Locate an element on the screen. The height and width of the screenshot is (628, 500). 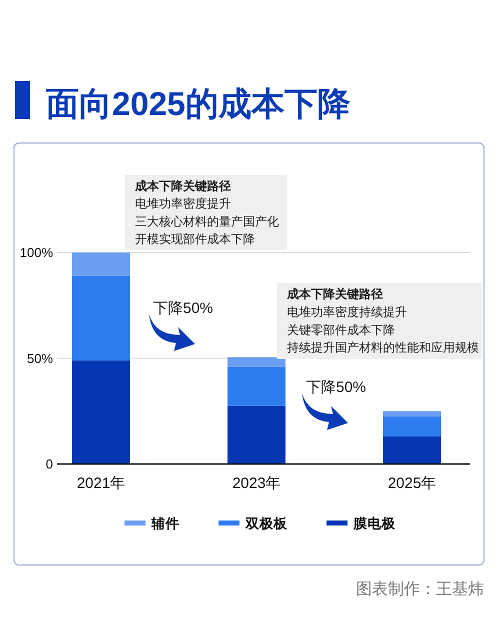
x-tick-label: 2025年 is located at coordinates (412, 483).